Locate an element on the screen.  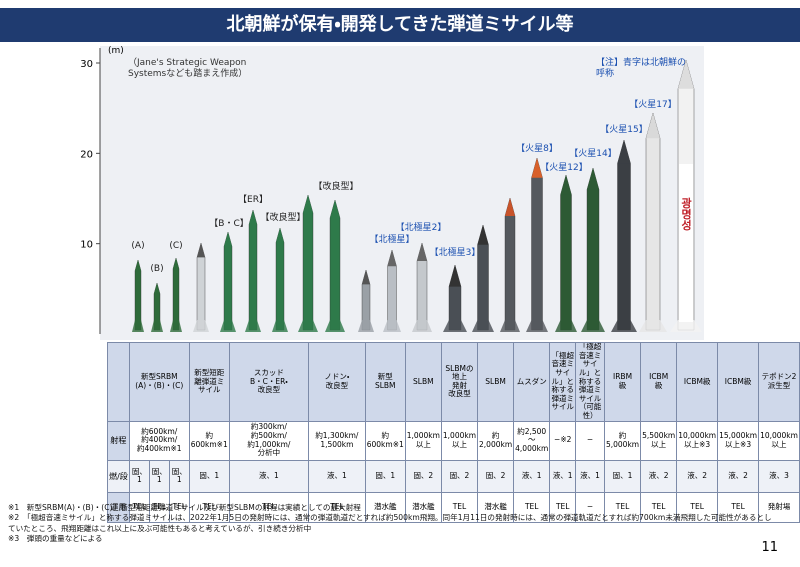
missile-label: 【火星8】 is located at coordinates (537, 148).